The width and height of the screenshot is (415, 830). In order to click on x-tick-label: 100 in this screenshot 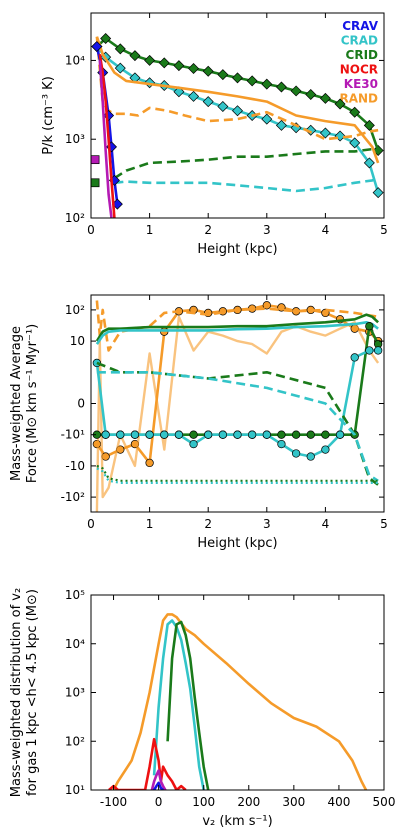, I will do `click(203, 802)`.